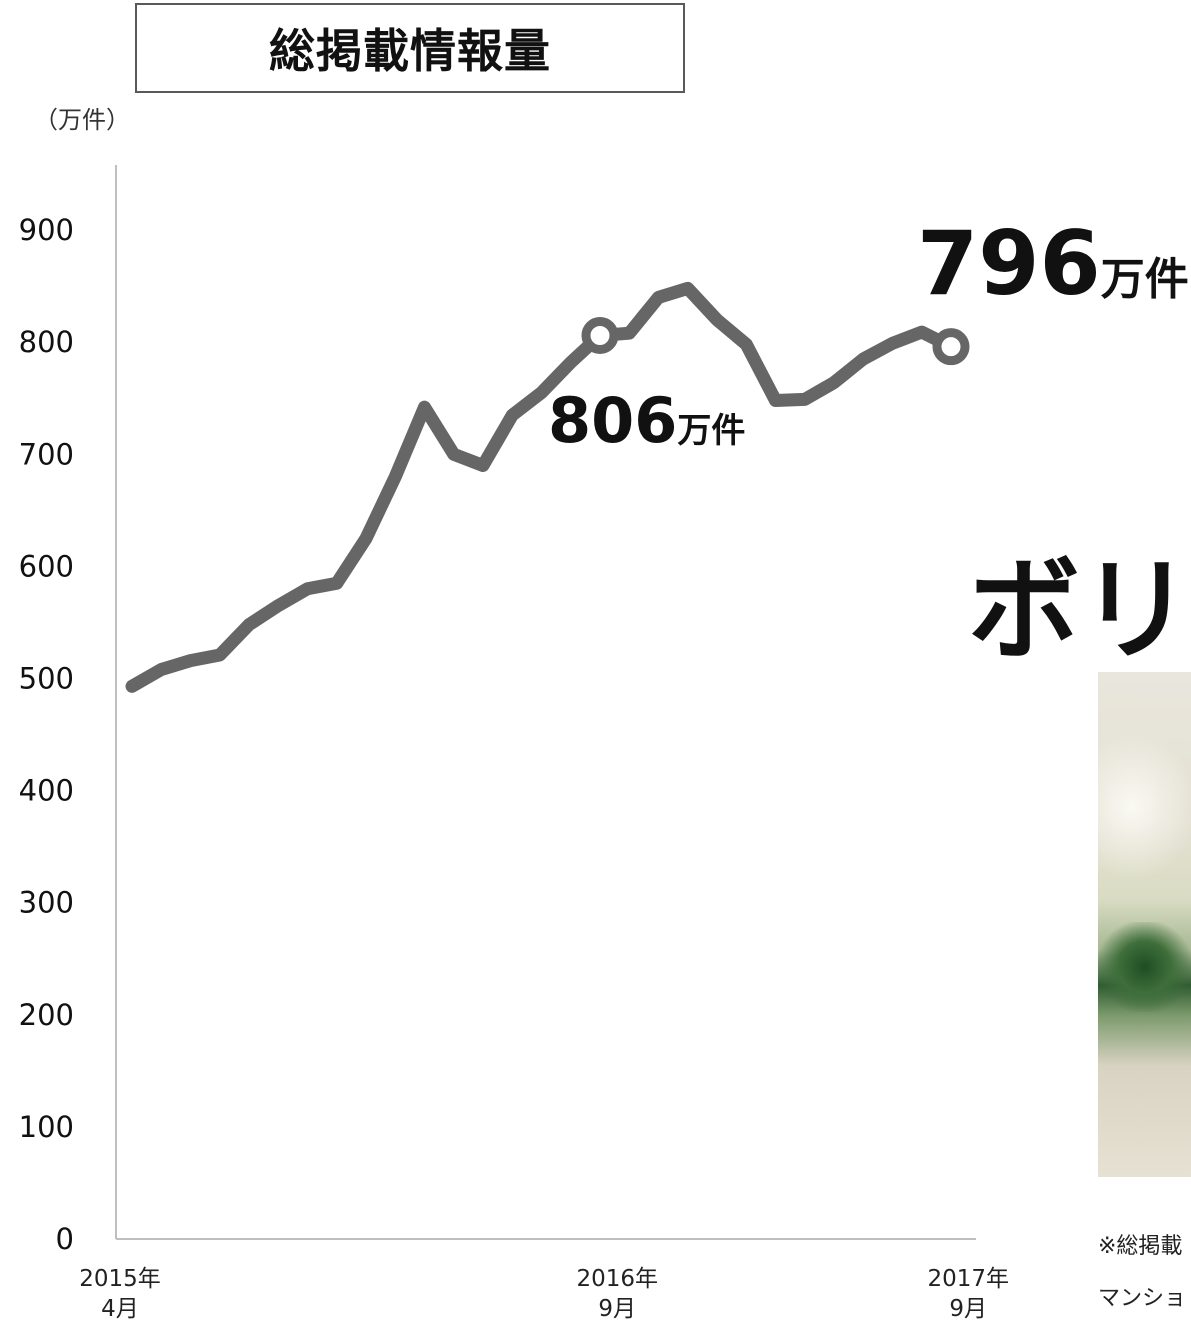  Describe the element at coordinates (1009, 263) in the screenshot. I see `callout-796-value: 796` at that location.